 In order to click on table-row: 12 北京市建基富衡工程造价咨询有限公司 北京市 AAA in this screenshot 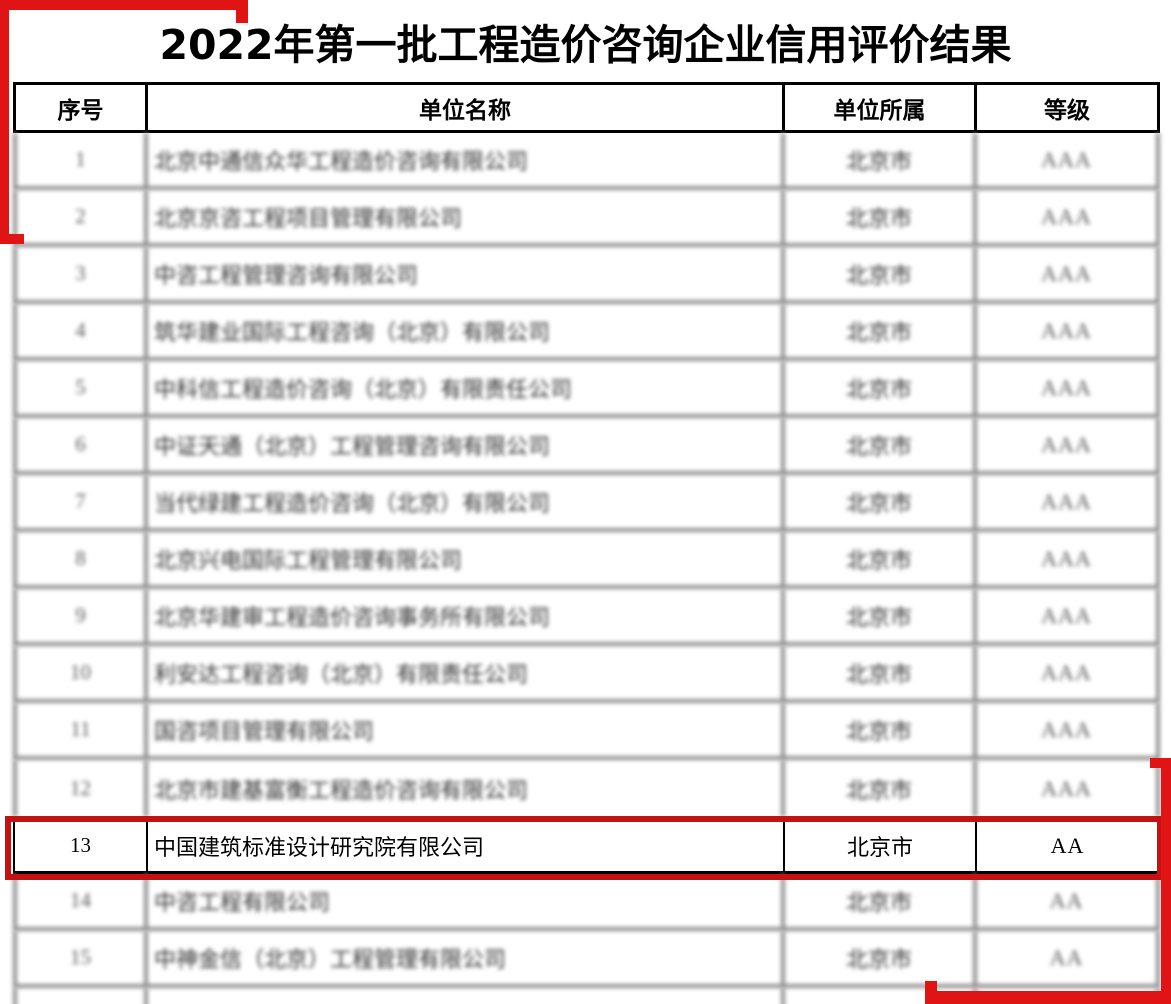, I will do `click(586, 788)`.